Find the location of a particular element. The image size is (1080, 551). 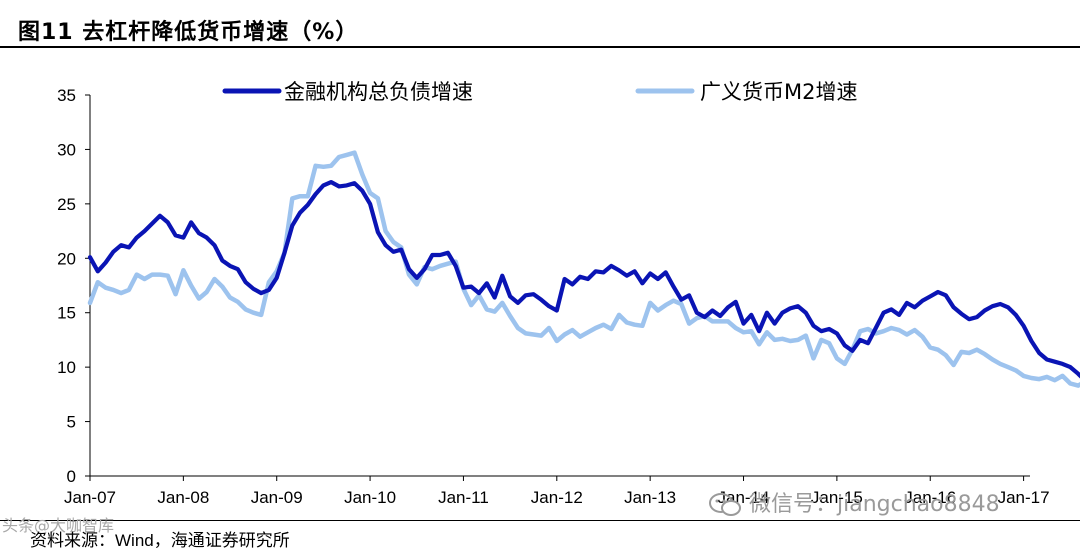

source-prefix: 资料来源： is located at coordinates (72, 541).